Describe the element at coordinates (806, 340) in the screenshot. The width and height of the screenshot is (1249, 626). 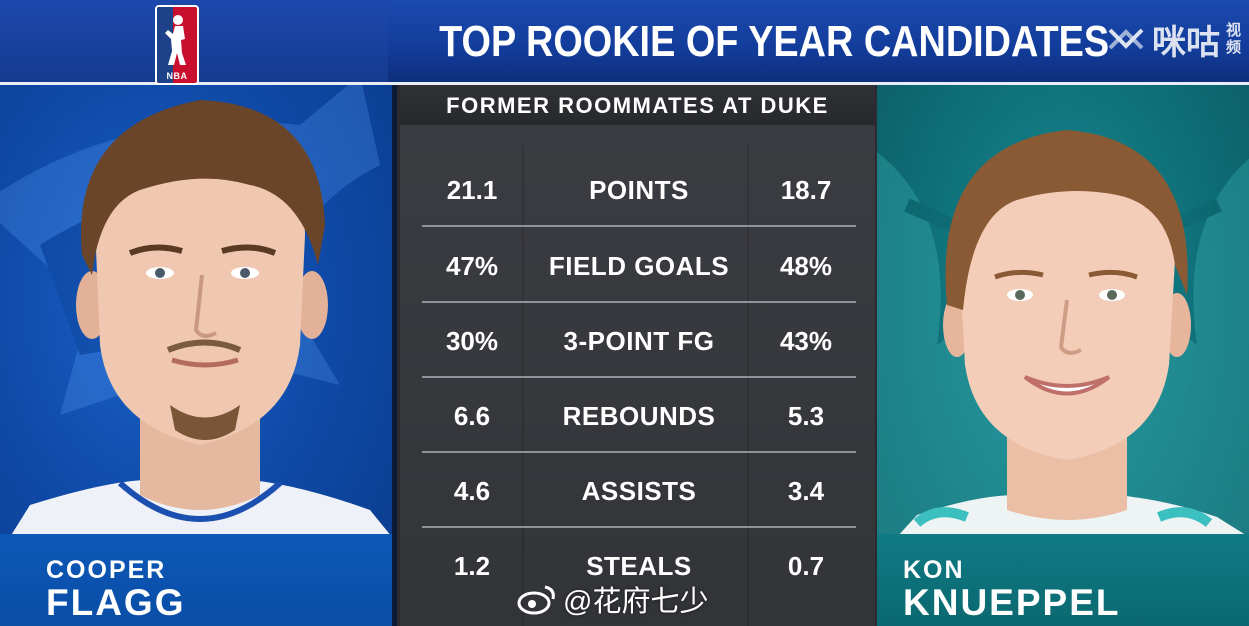
I see `right-stat-value: 43%` at that location.